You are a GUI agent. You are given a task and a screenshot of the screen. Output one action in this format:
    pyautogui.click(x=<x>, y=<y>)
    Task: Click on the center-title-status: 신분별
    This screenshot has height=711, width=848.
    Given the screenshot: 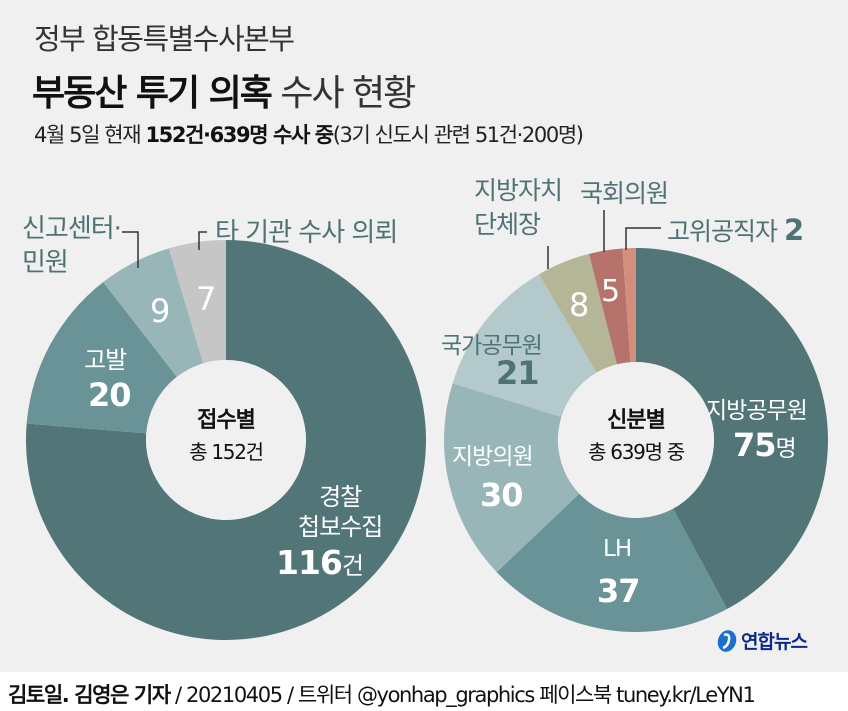 What is the action you would take?
    pyautogui.click(x=636, y=420)
    